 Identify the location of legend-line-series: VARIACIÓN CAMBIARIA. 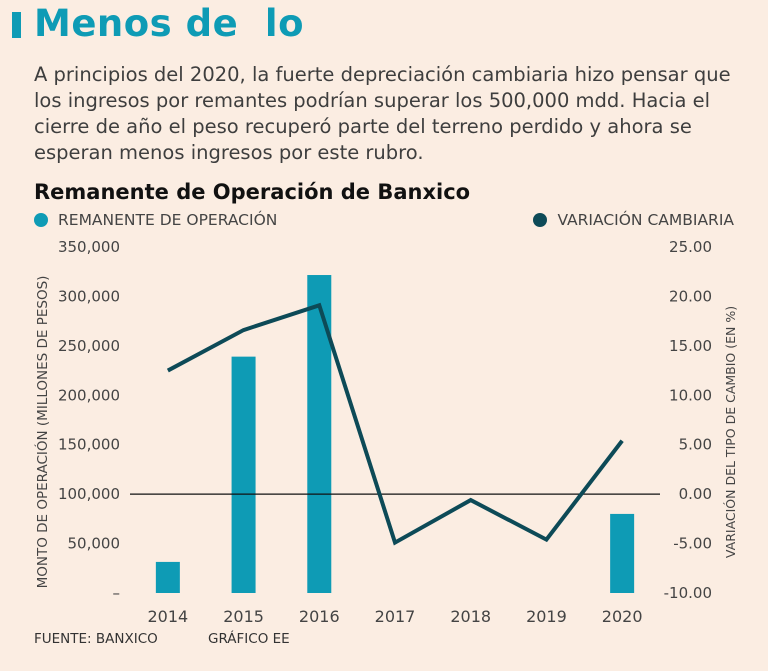
(633, 220).